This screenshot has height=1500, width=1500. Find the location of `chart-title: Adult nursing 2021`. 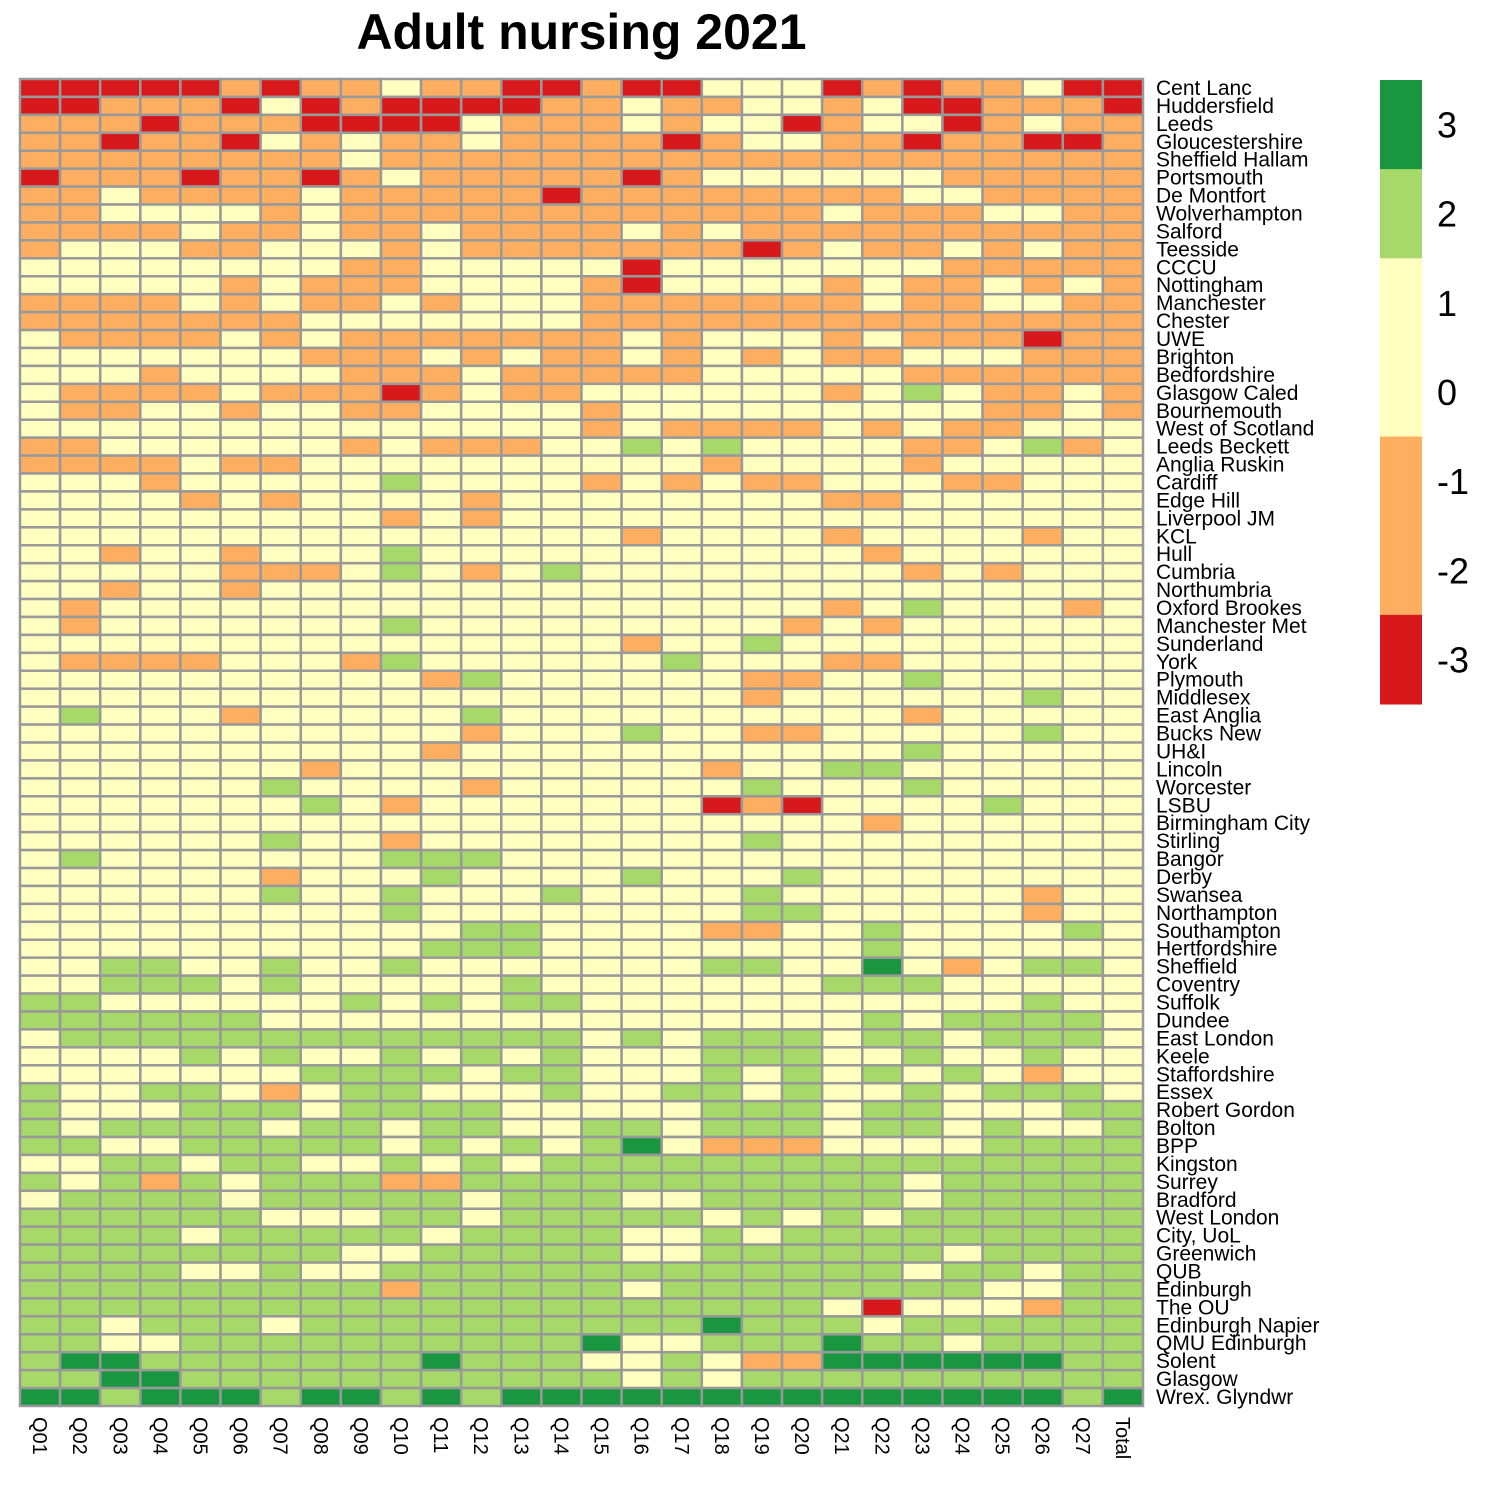

chart-title: Adult nursing 2021 is located at coordinates (581, 32).